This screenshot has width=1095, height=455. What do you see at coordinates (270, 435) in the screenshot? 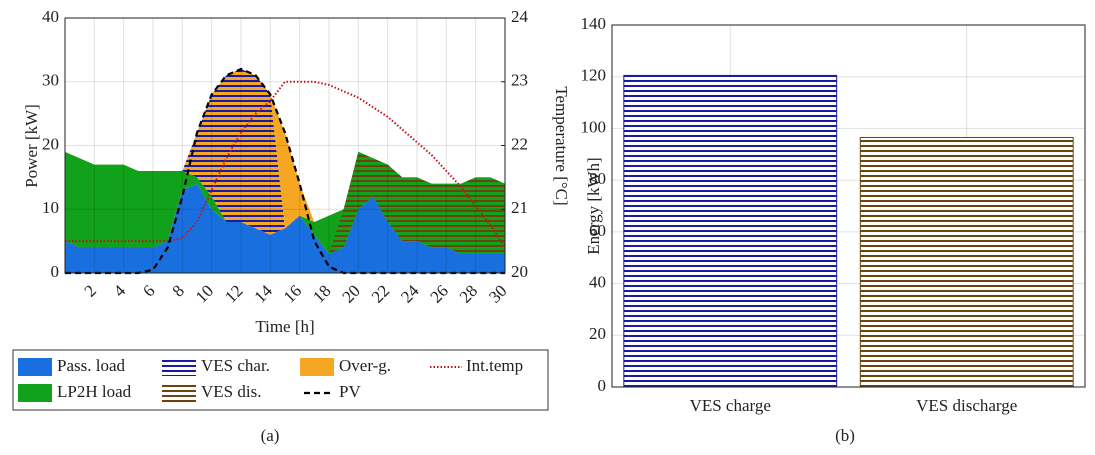
I see `caption: (a)` at bounding box center [270, 435].